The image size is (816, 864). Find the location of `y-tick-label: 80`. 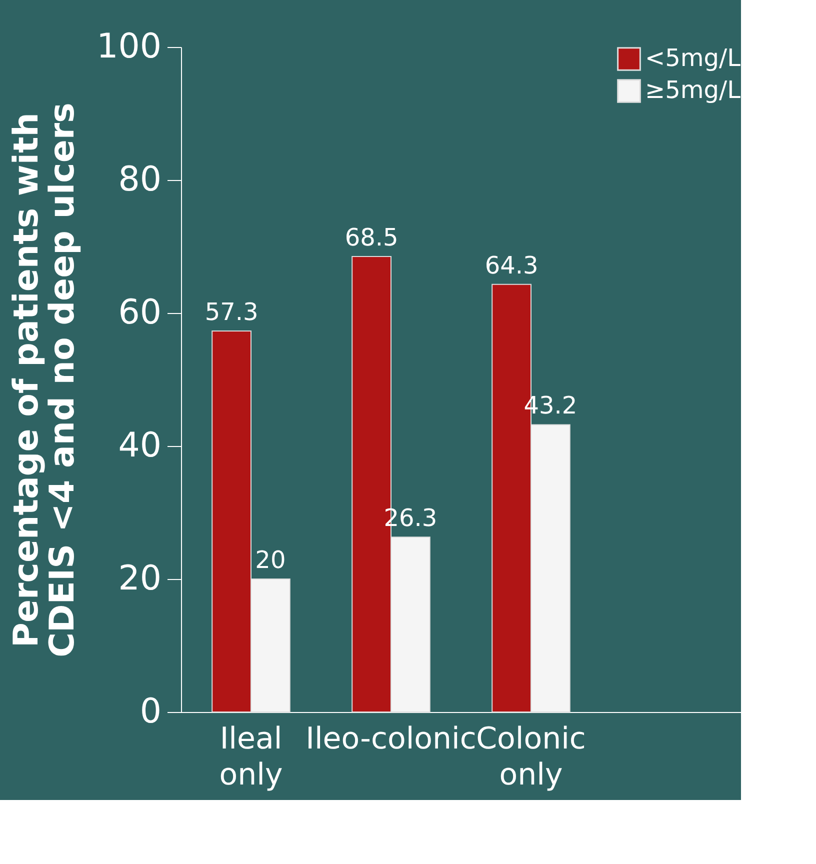

y-tick-label: 80 is located at coordinates (140, 180).